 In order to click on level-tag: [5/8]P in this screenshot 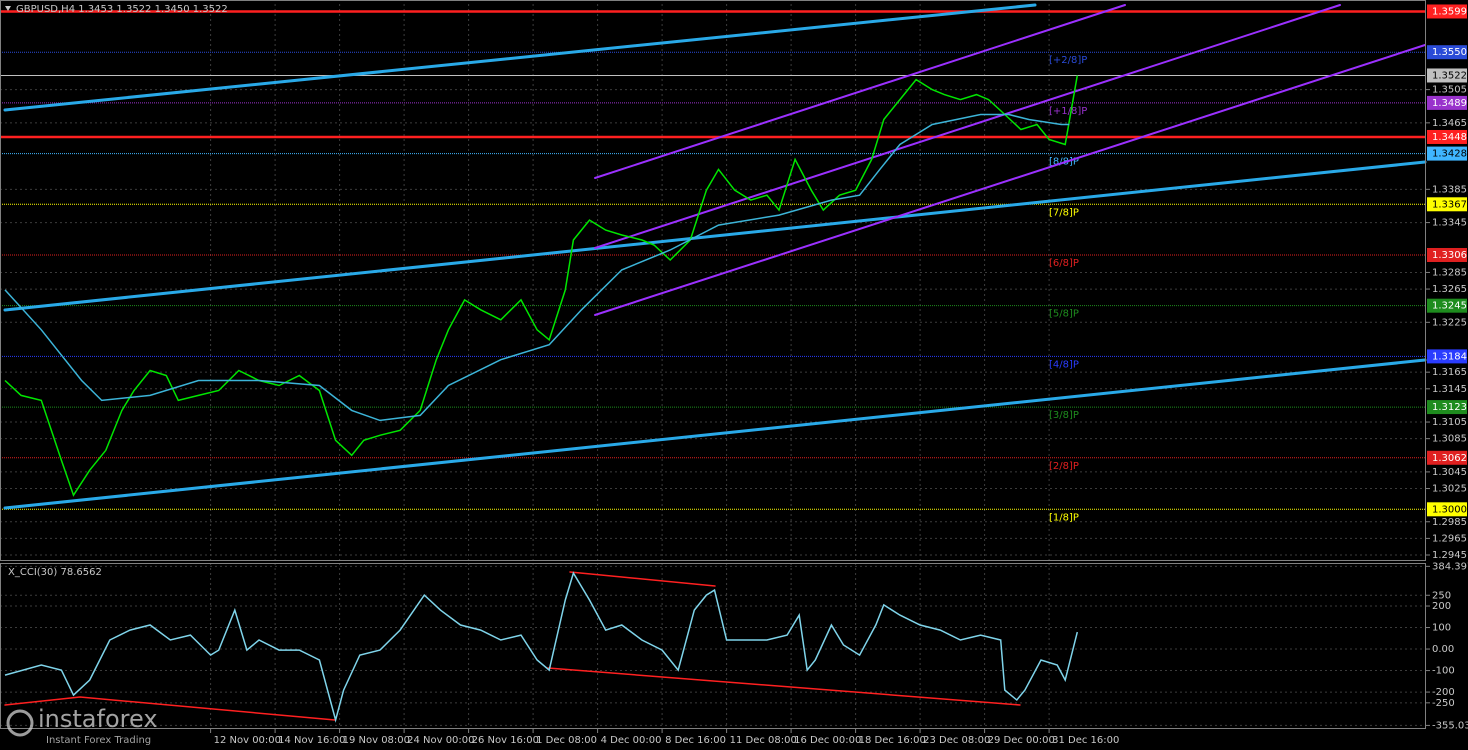, I will do `click(1064, 314)`.